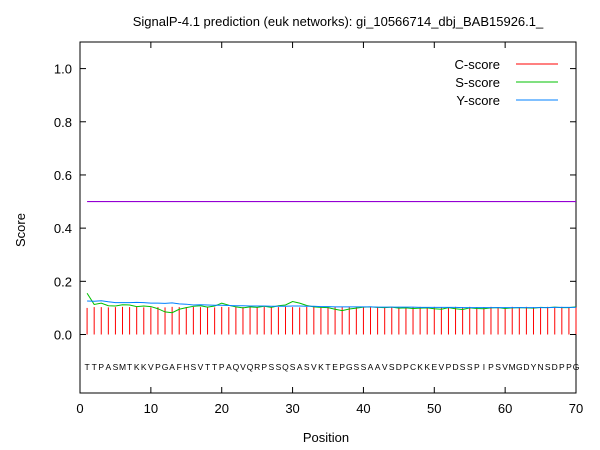  I want to click on x-tick-label: 60, so click(505, 408).